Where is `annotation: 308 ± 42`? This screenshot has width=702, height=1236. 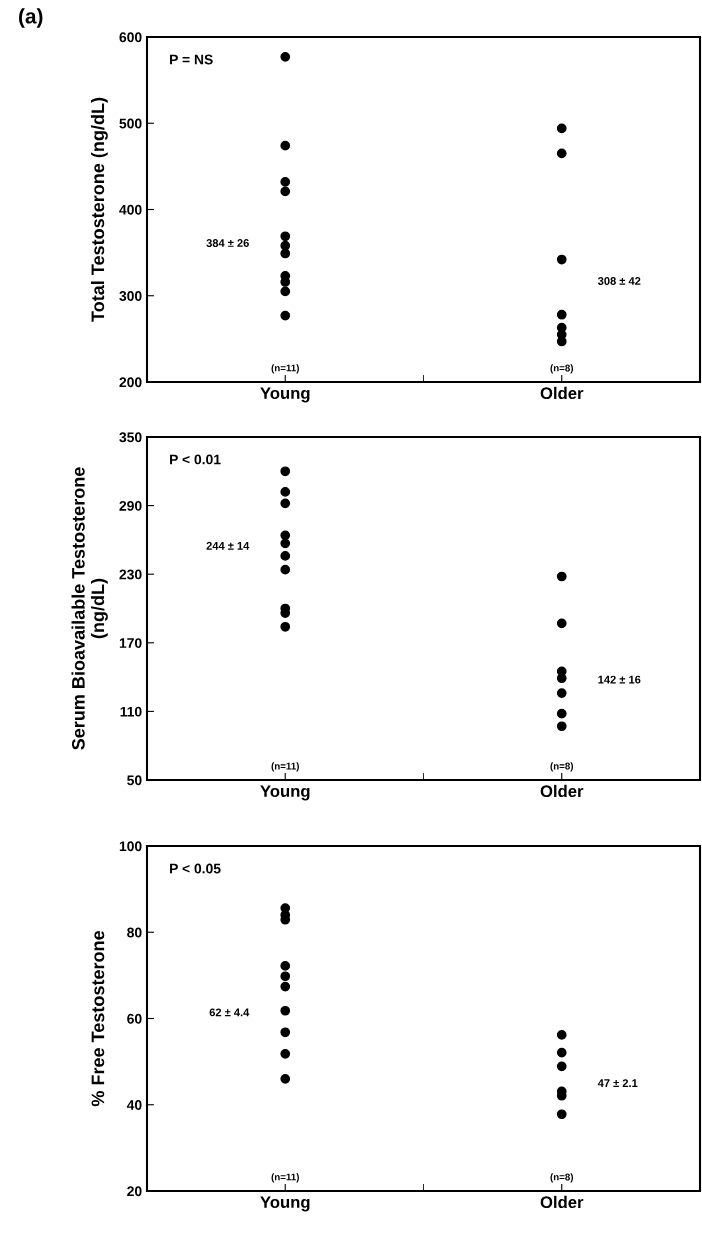
annotation: 308 ± 42 is located at coordinates (619, 281).